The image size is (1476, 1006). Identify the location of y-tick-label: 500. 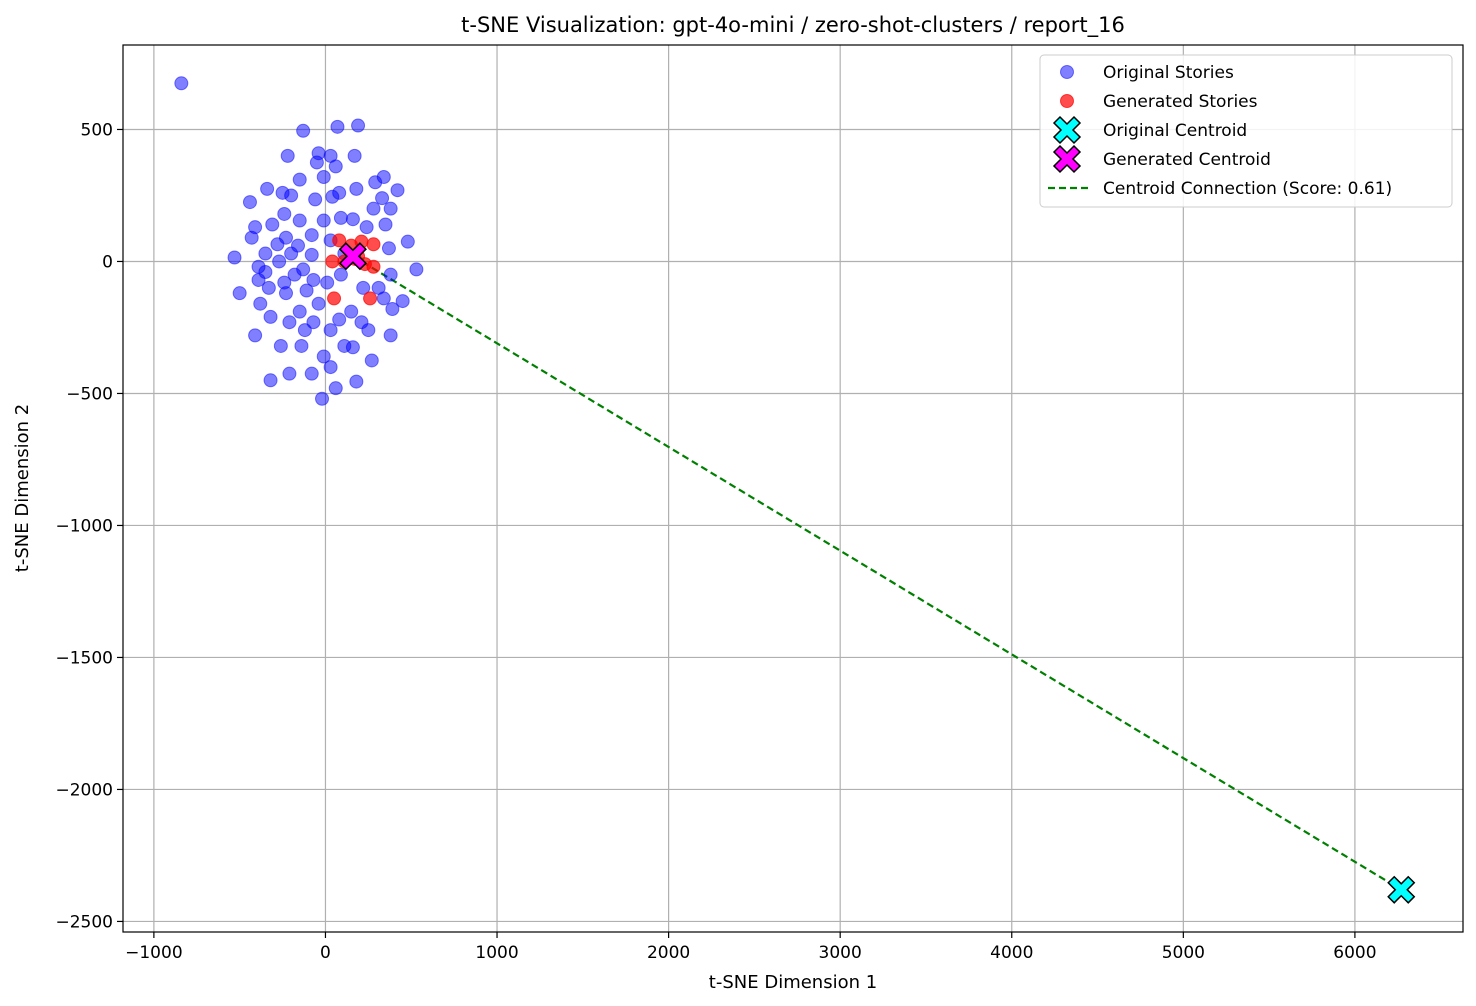
(97, 130).